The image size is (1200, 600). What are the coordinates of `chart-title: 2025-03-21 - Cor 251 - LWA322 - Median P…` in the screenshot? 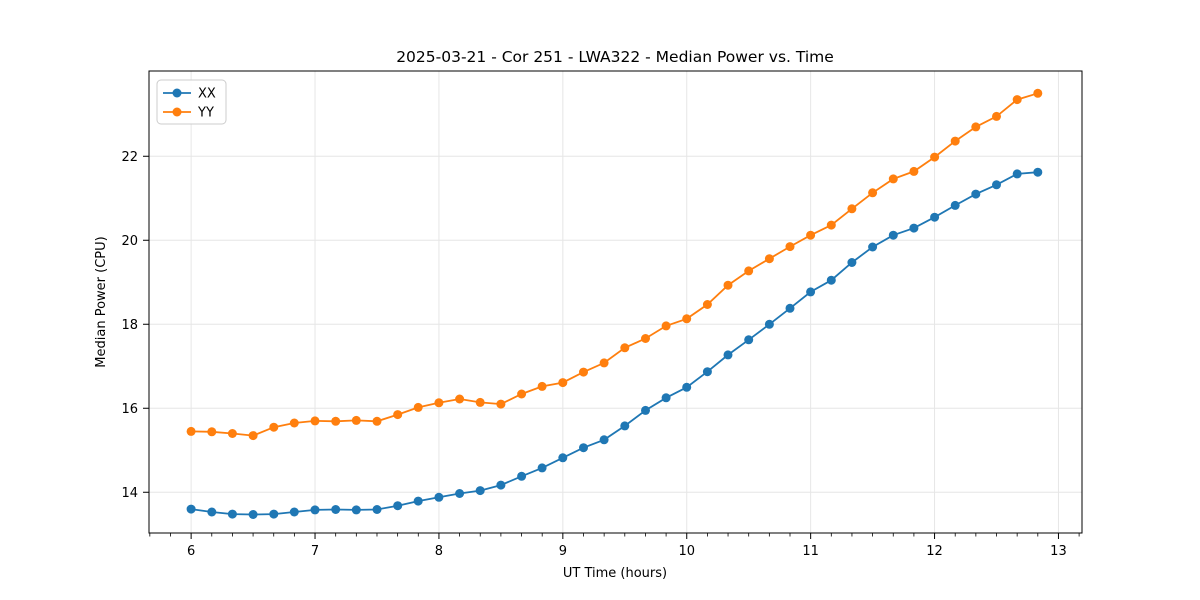 It's located at (615, 57).